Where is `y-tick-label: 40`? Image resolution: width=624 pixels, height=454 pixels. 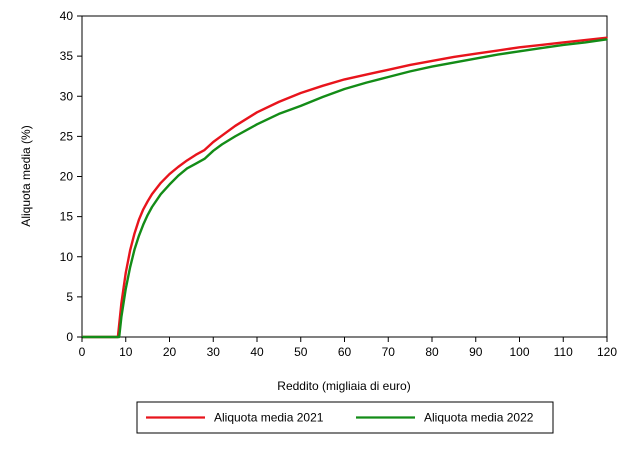
y-tick-label: 40 is located at coordinates (67, 16).